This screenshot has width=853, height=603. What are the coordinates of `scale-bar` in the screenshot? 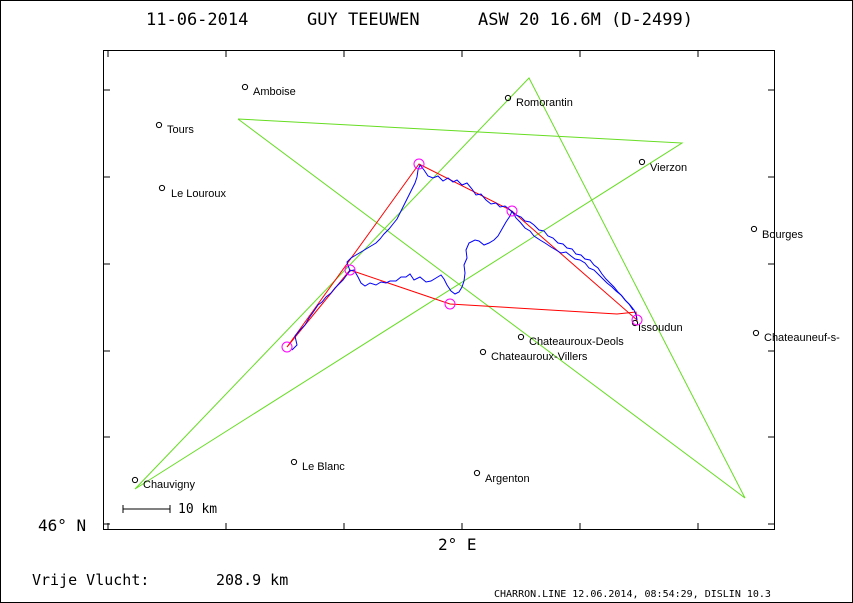 It's located at (146, 509).